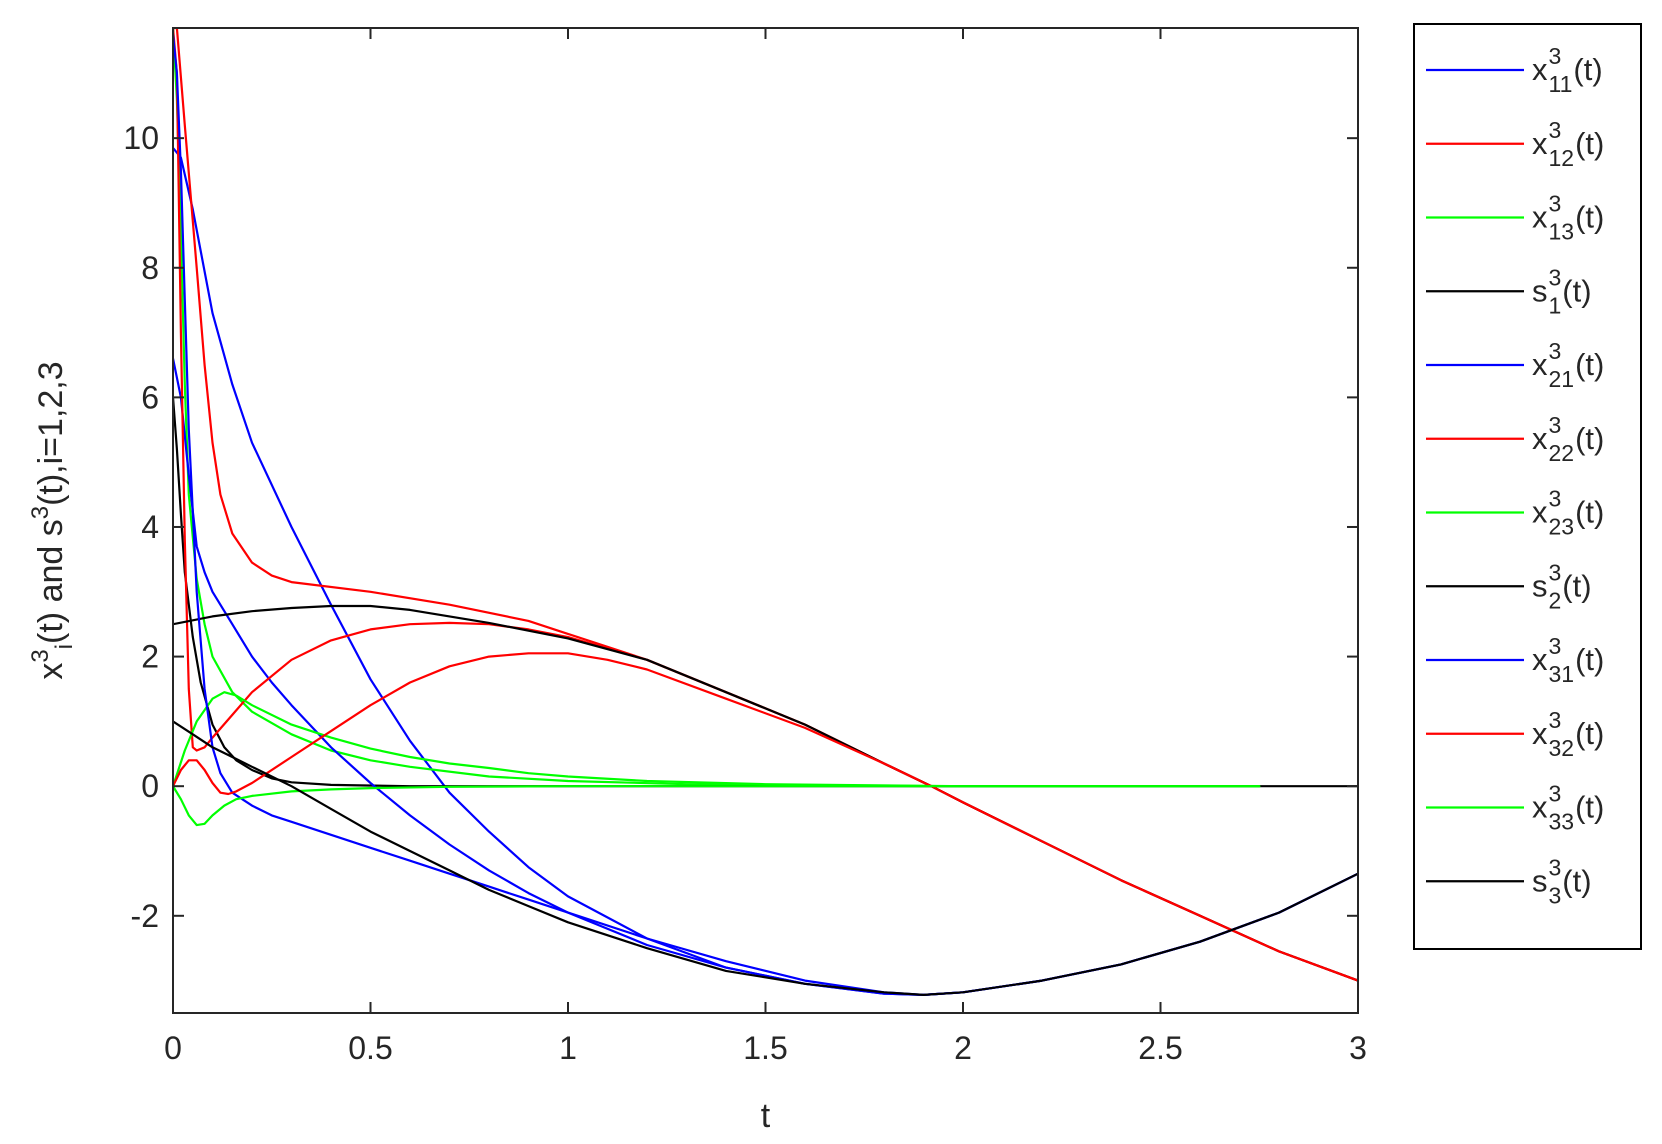 Image resolution: width=1662 pixels, height=1144 pixels. What do you see at coordinates (150, 786) in the screenshot?
I see `y-tick-label: 0` at bounding box center [150, 786].